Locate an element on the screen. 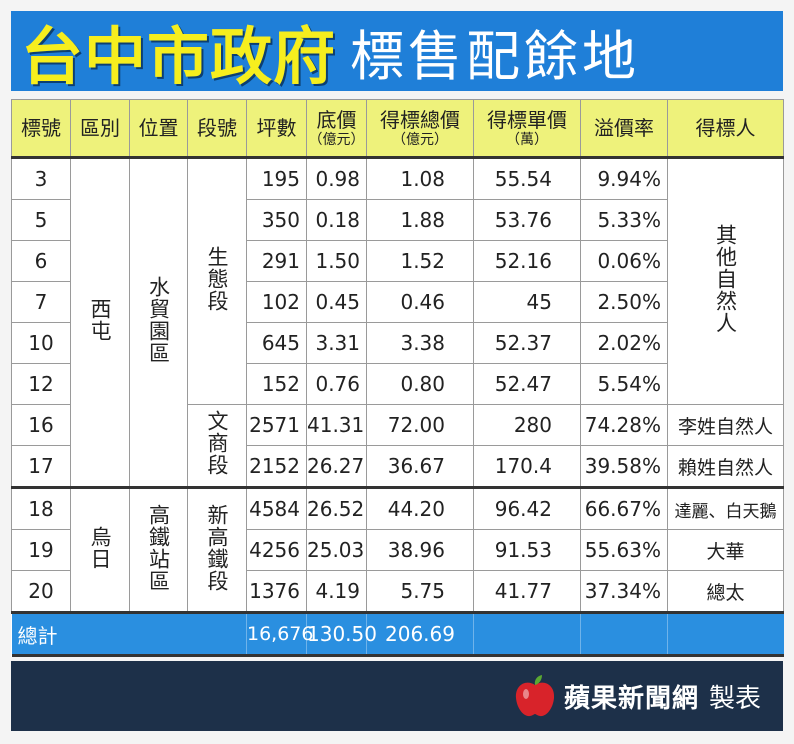 Image resolution: width=794 pixels, height=744 pixels. cell-total: 0.46 is located at coordinates (420, 302).